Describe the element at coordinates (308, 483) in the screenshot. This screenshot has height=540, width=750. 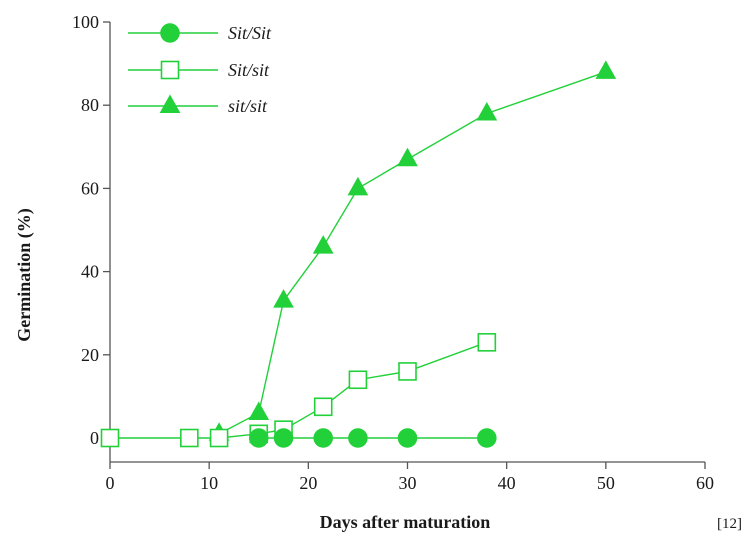
I see `x-tick-label: 20` at that location.